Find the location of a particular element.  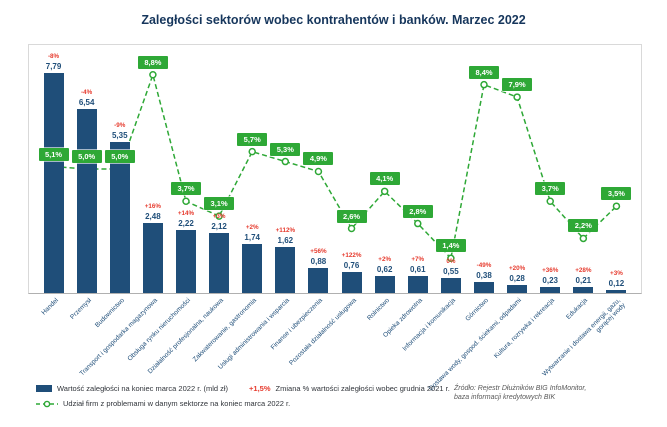

bar-change-label: +16% is located at coordinates (153, 207).